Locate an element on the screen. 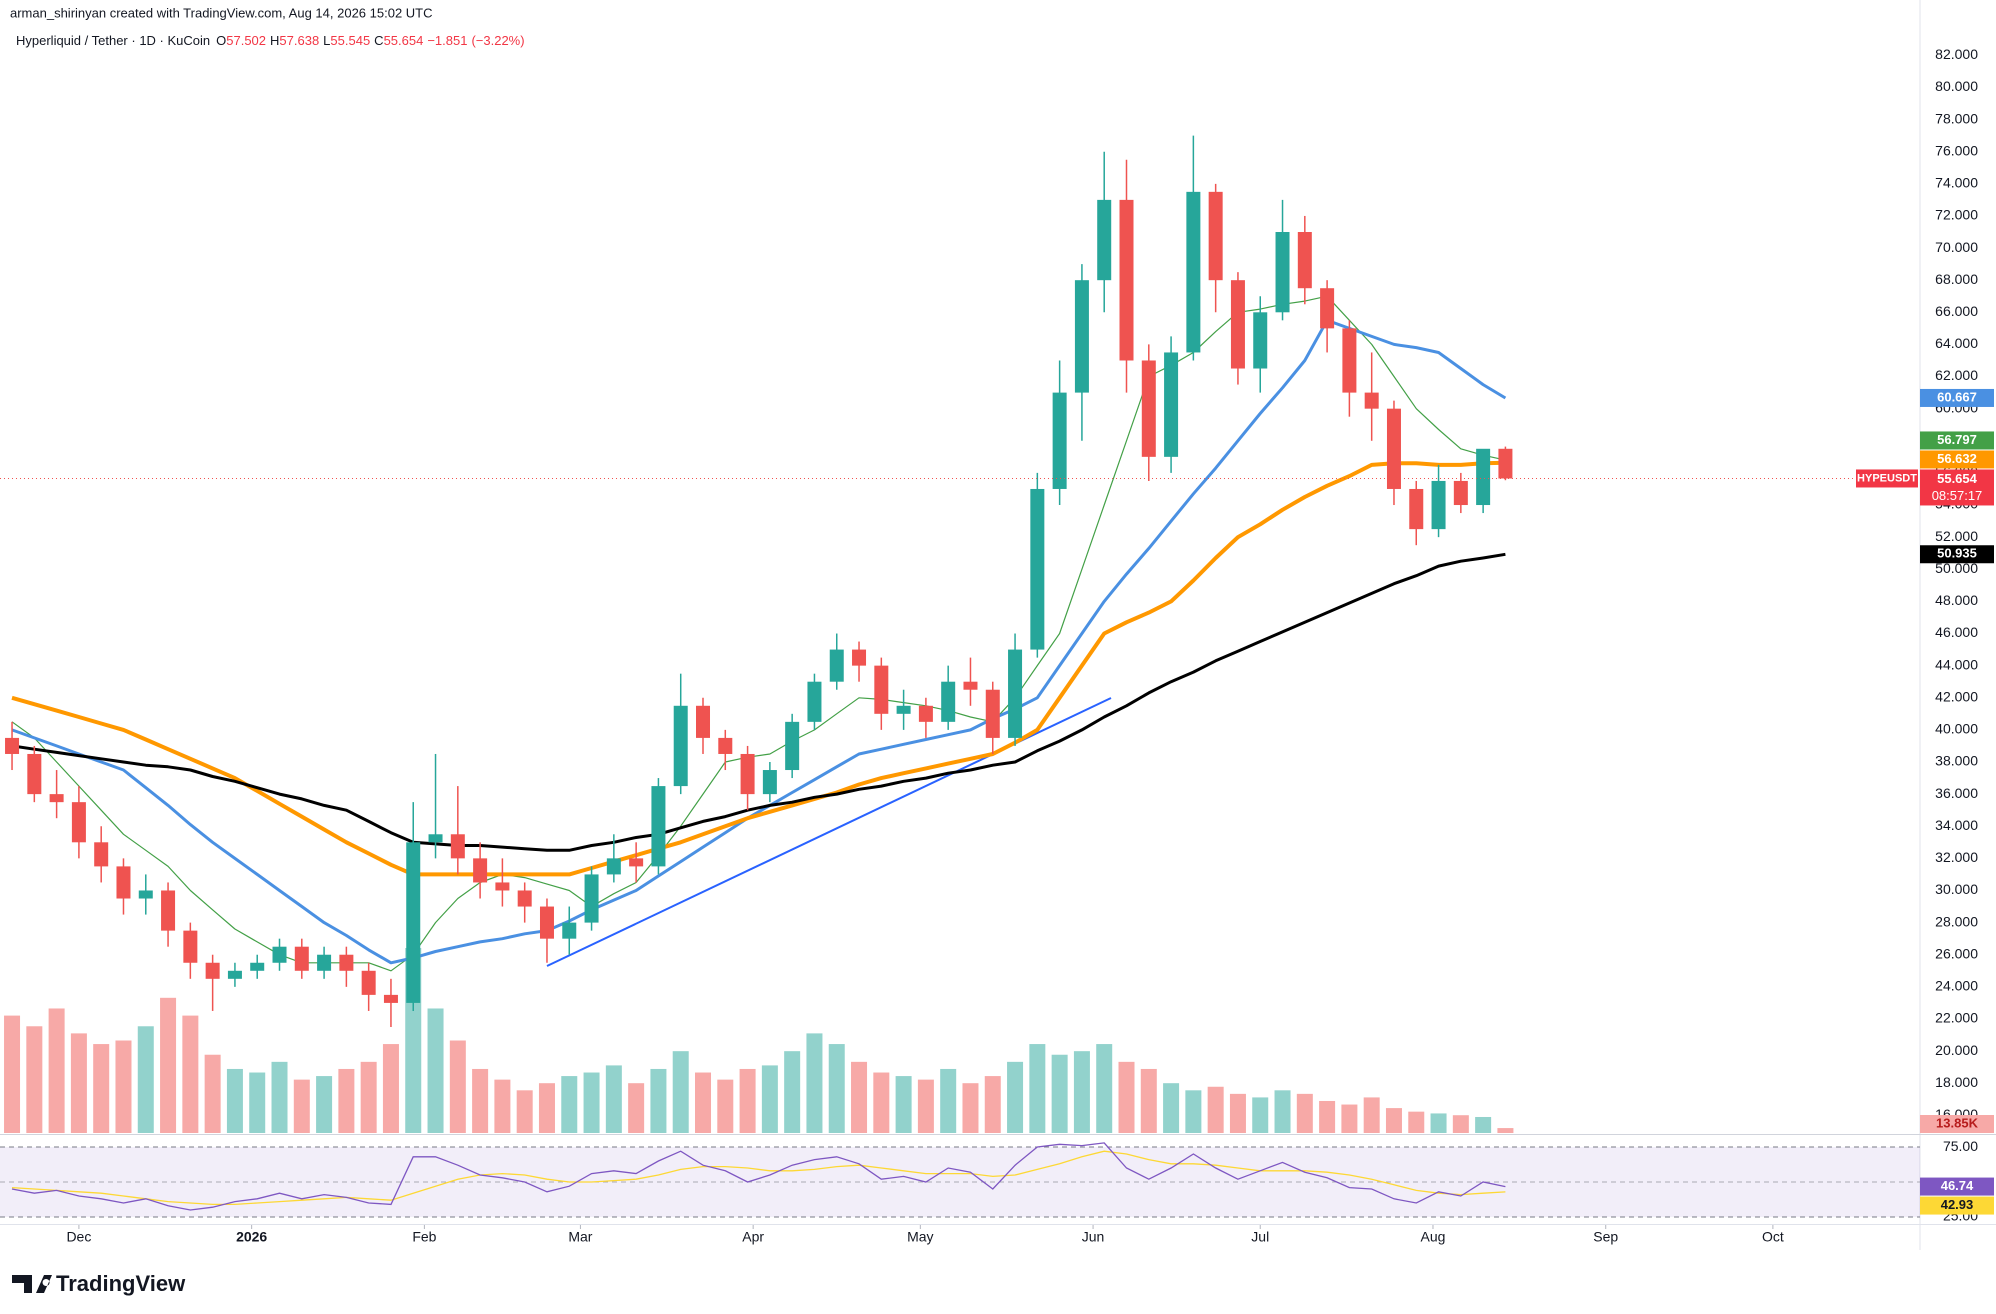 The height and width of the screenshot is (1314, 1996). y-tick-label: 72.000 is located at coordinates (1956, 215).